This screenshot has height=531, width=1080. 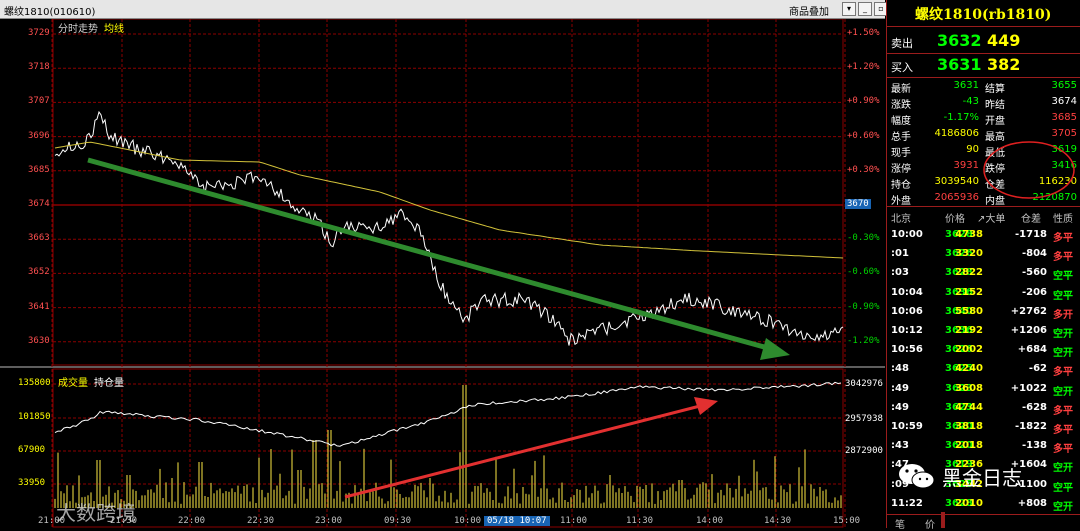 What do you see at coordinates (956, 197) in the screenshot?
I see `stat-cell: 2065936` at bounding box center [956, 197].